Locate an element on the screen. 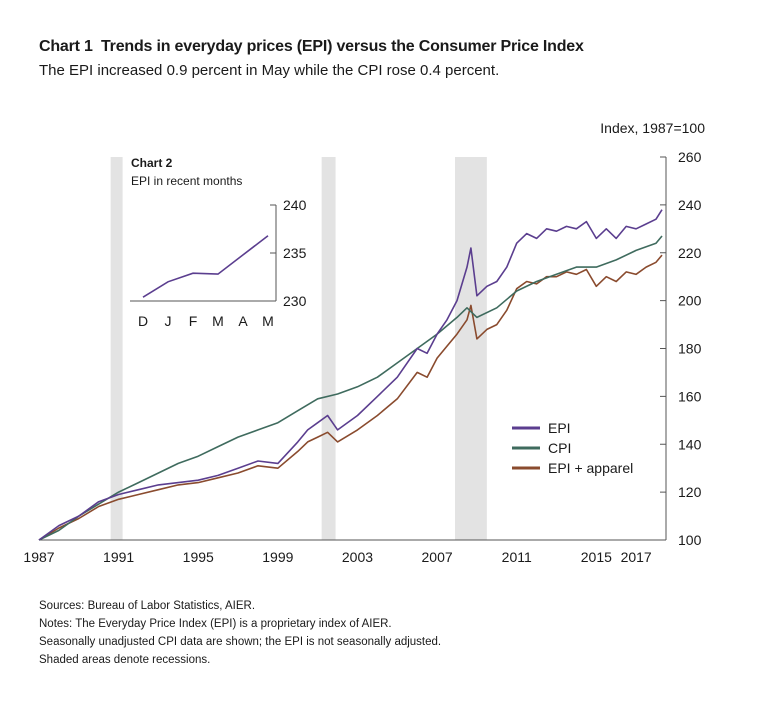  y-tick-label-240: 240 is located at coordinates (690, 205).